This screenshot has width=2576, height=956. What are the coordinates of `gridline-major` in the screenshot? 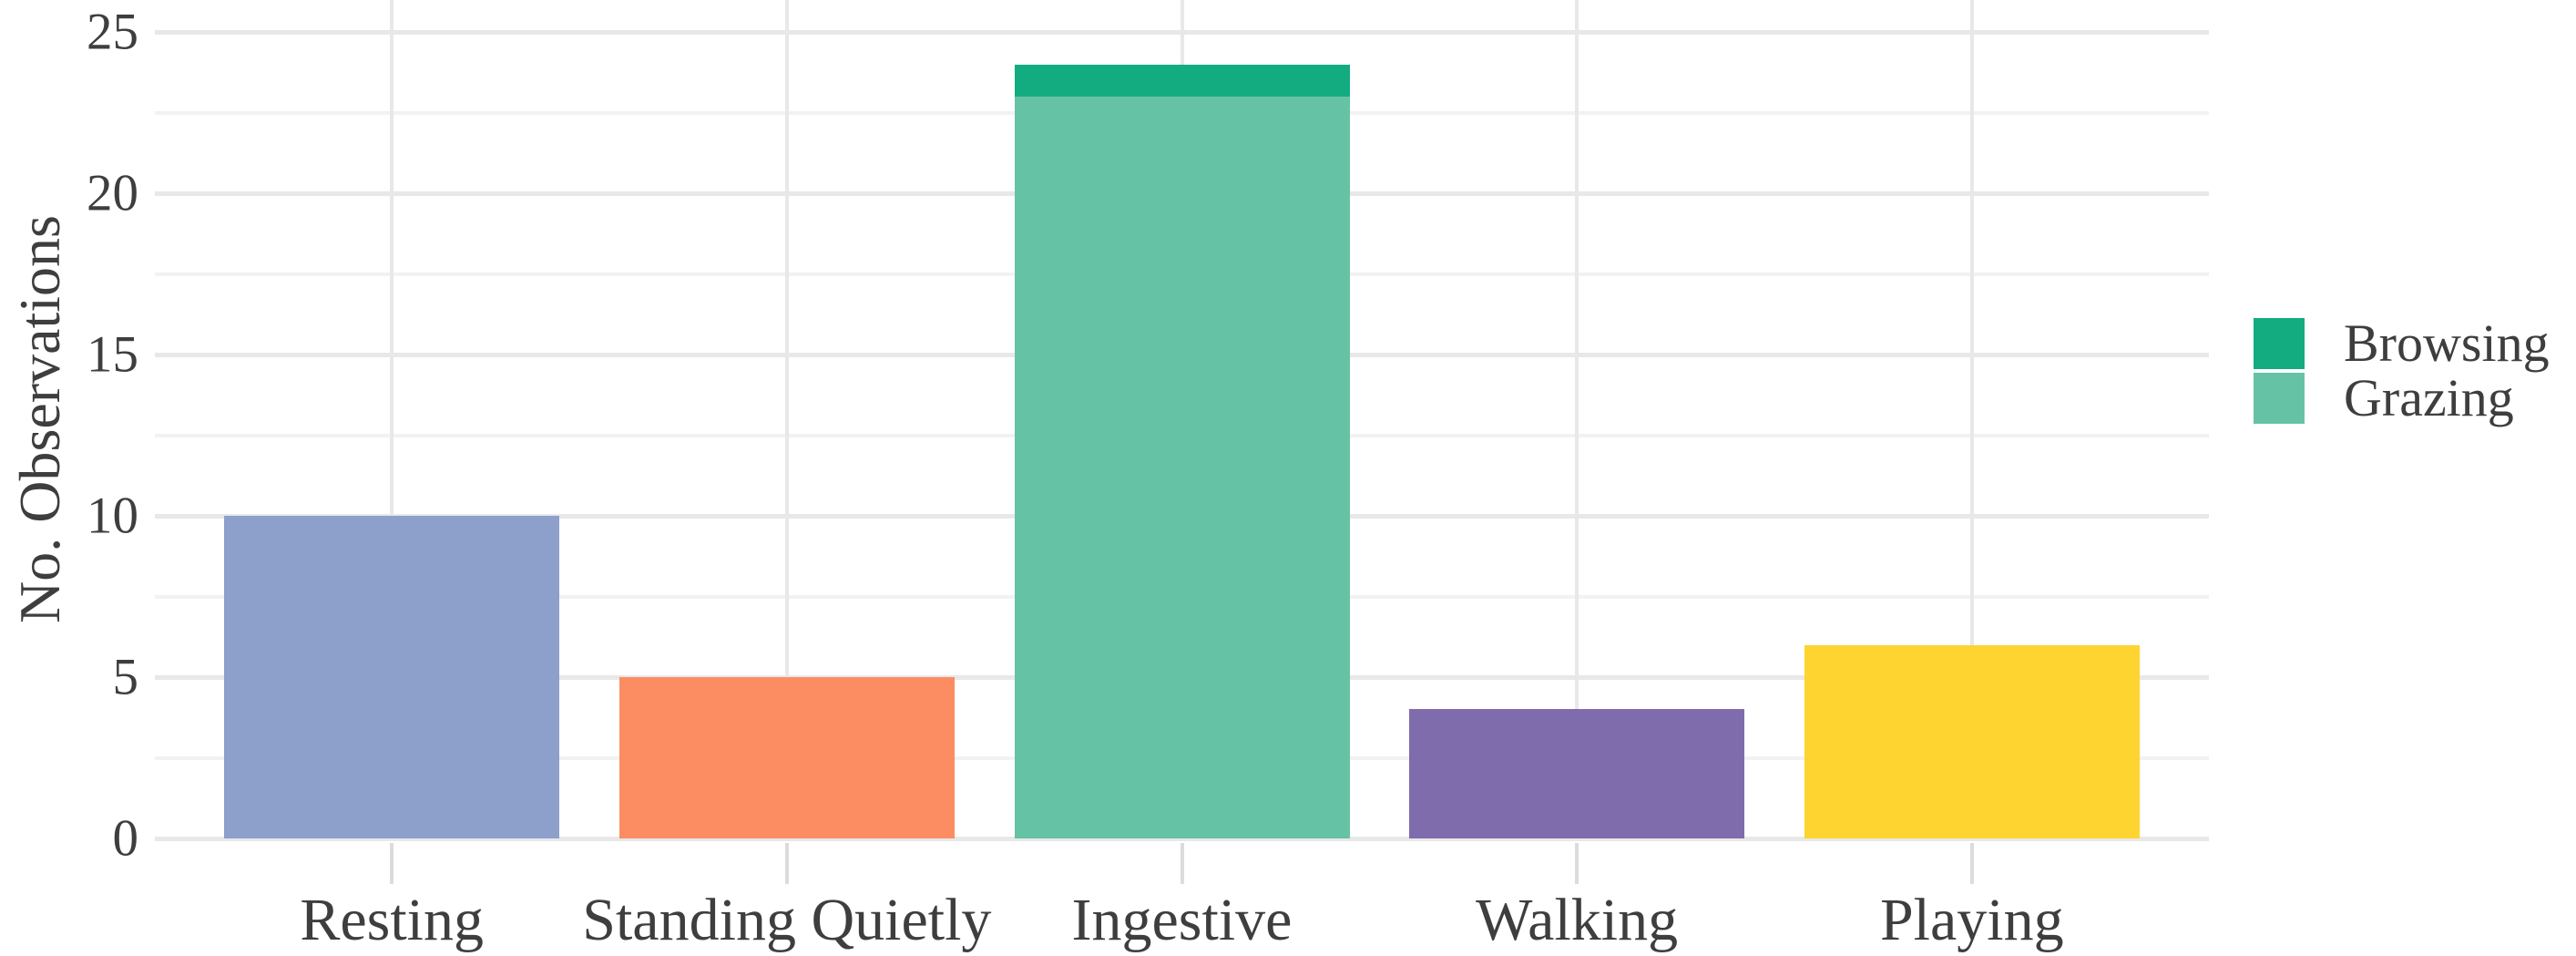 It's located at (1182, 839).